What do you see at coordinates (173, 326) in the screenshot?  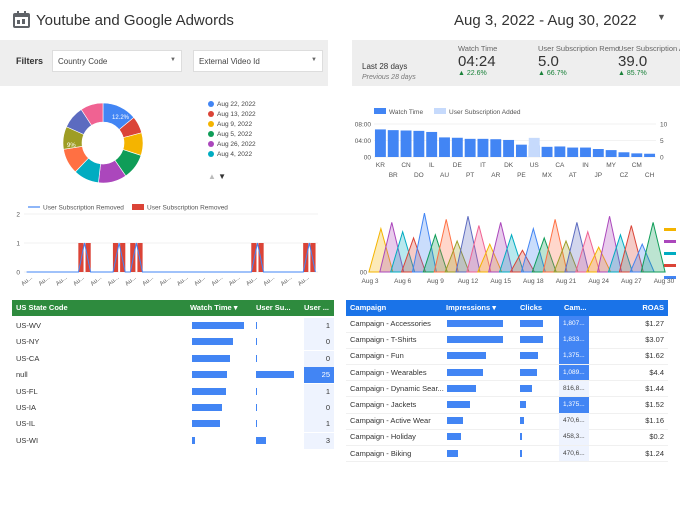 I see `table-row: US-WV 1` at bounding box center [173, 326].